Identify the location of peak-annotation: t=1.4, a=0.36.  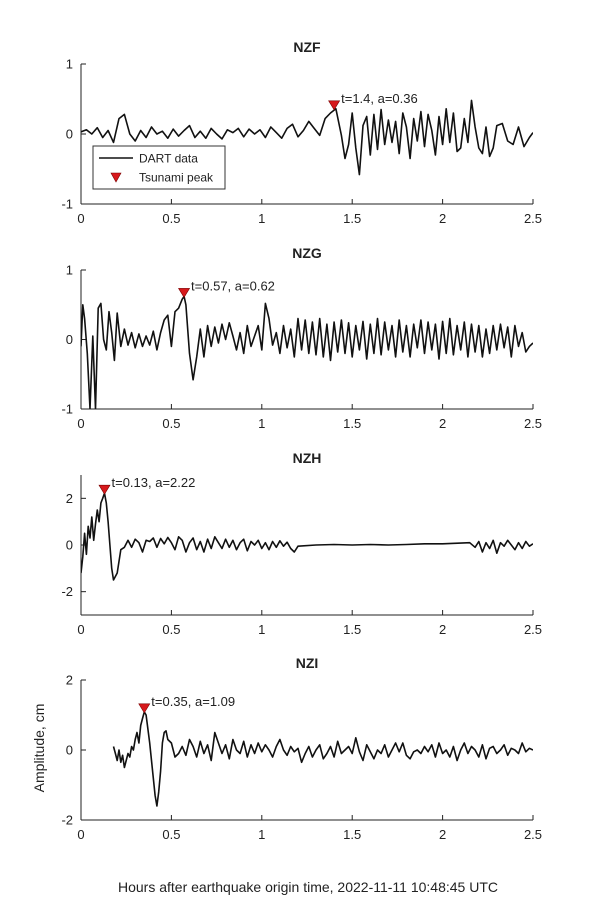
(379, 98).